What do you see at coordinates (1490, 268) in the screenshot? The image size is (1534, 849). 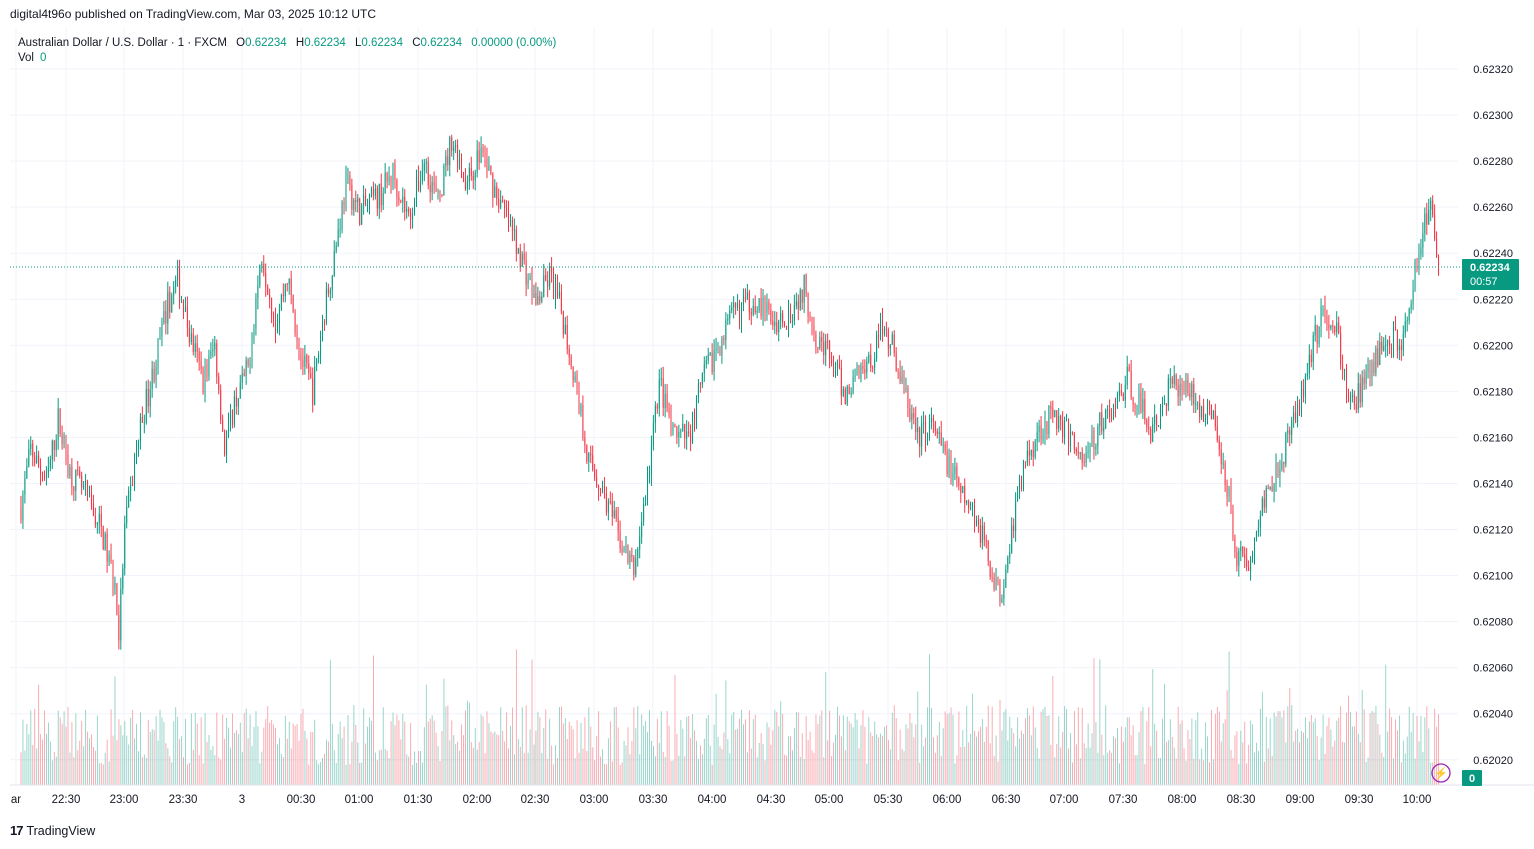 I see `last-price-text: 0.62234` at bounding box center [1490, 268].